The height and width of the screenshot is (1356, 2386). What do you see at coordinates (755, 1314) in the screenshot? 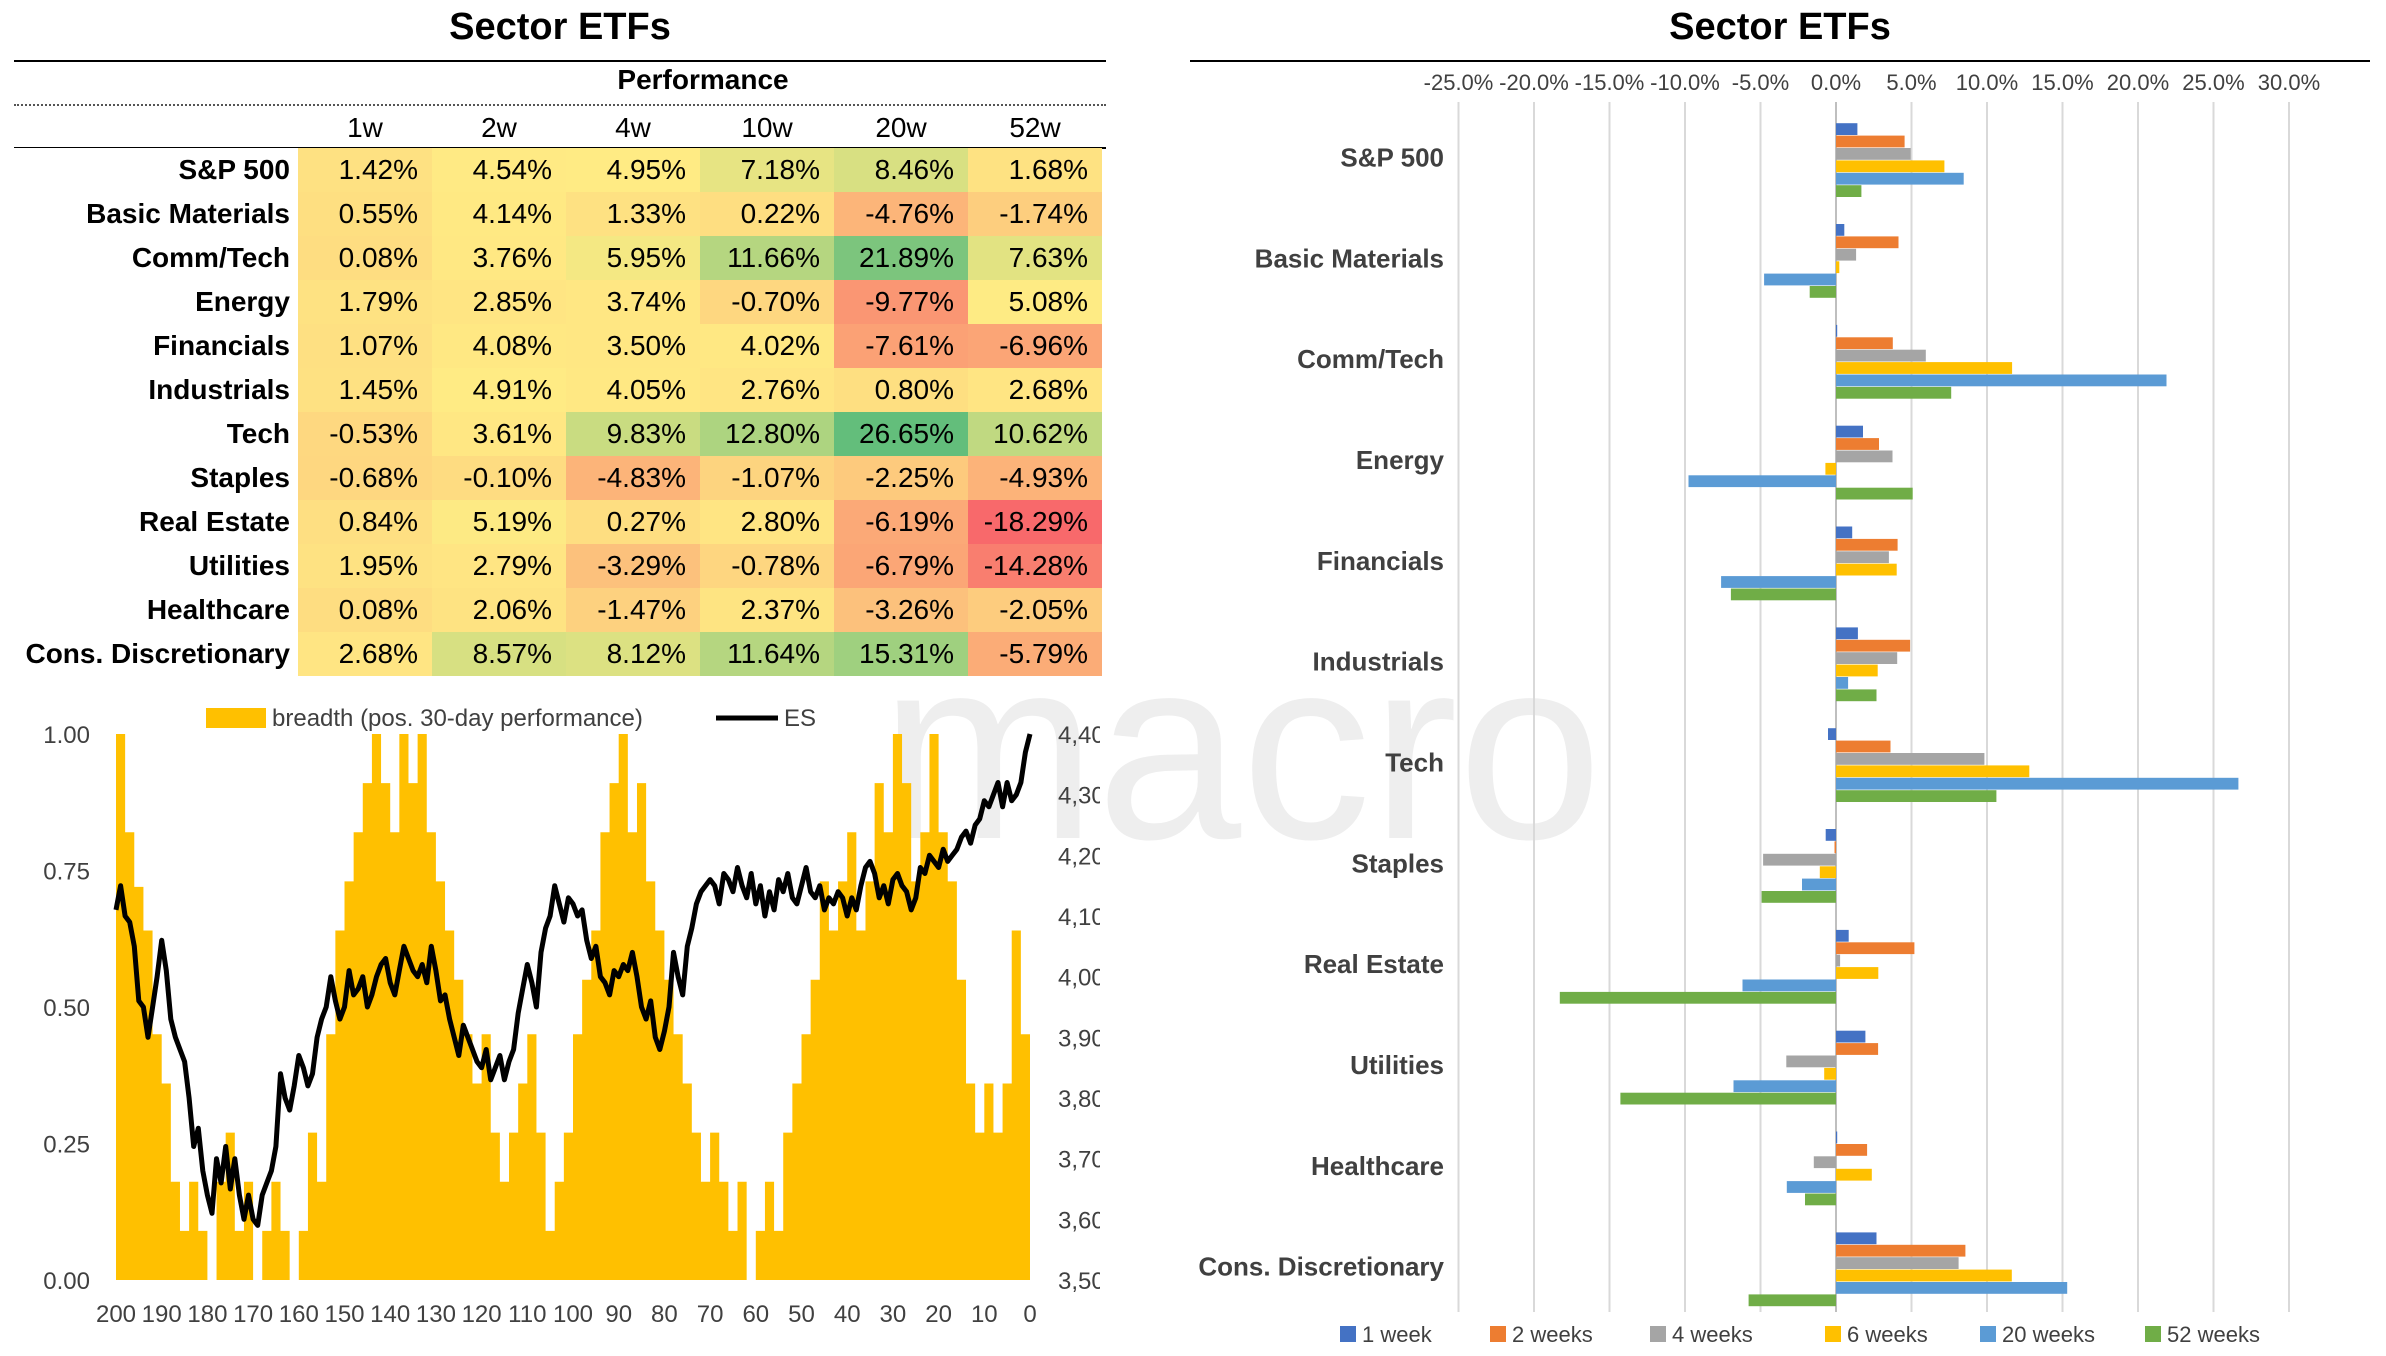
I see `x-tick-label: 60` at bounding box center [755, 1314].